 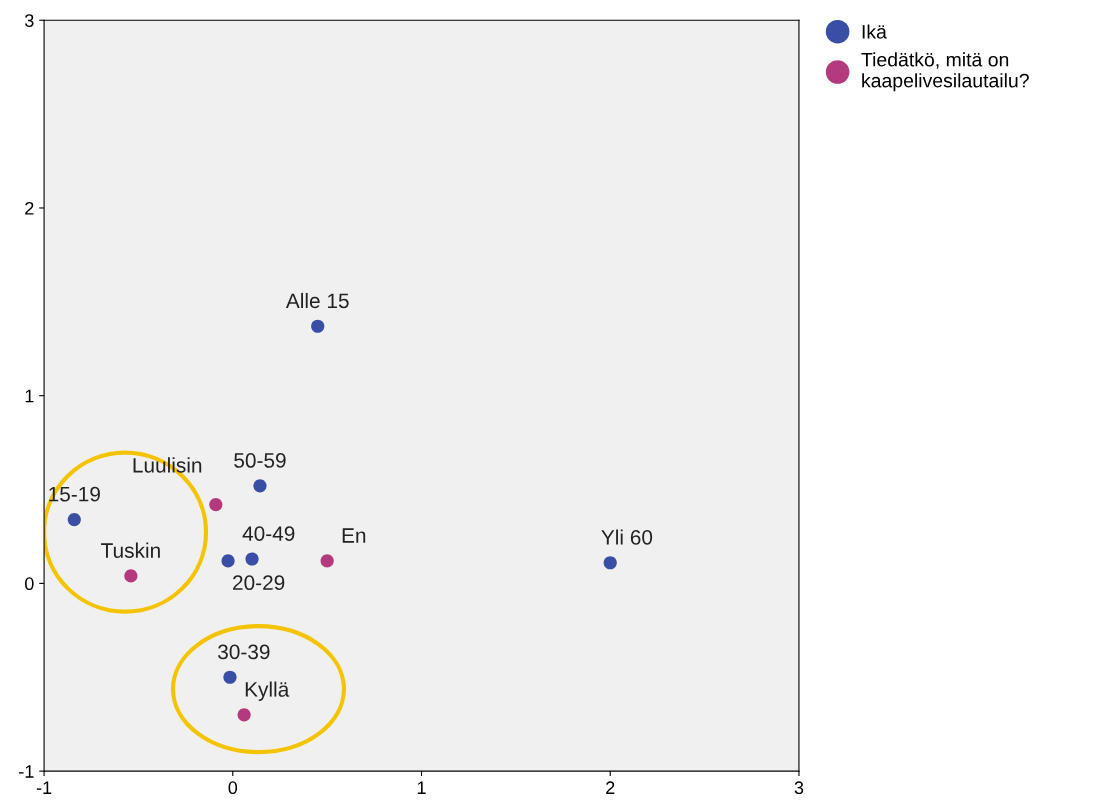 I want to click on annotation: Kyllä, so click(x=267, y=691).